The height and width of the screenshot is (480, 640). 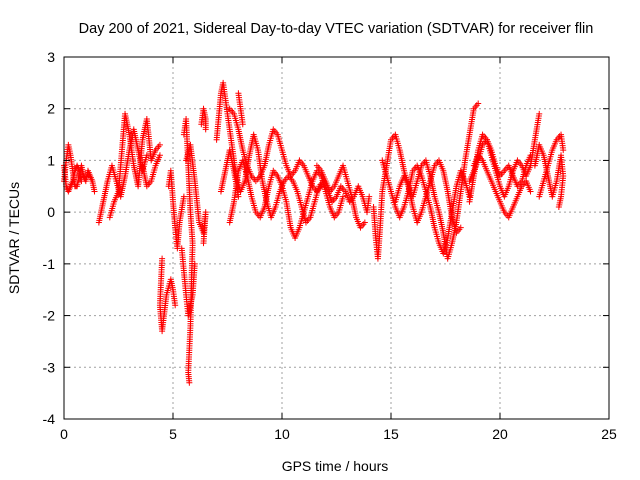 I want to click on y-tick-label: -4, so click(x=49, y=419).